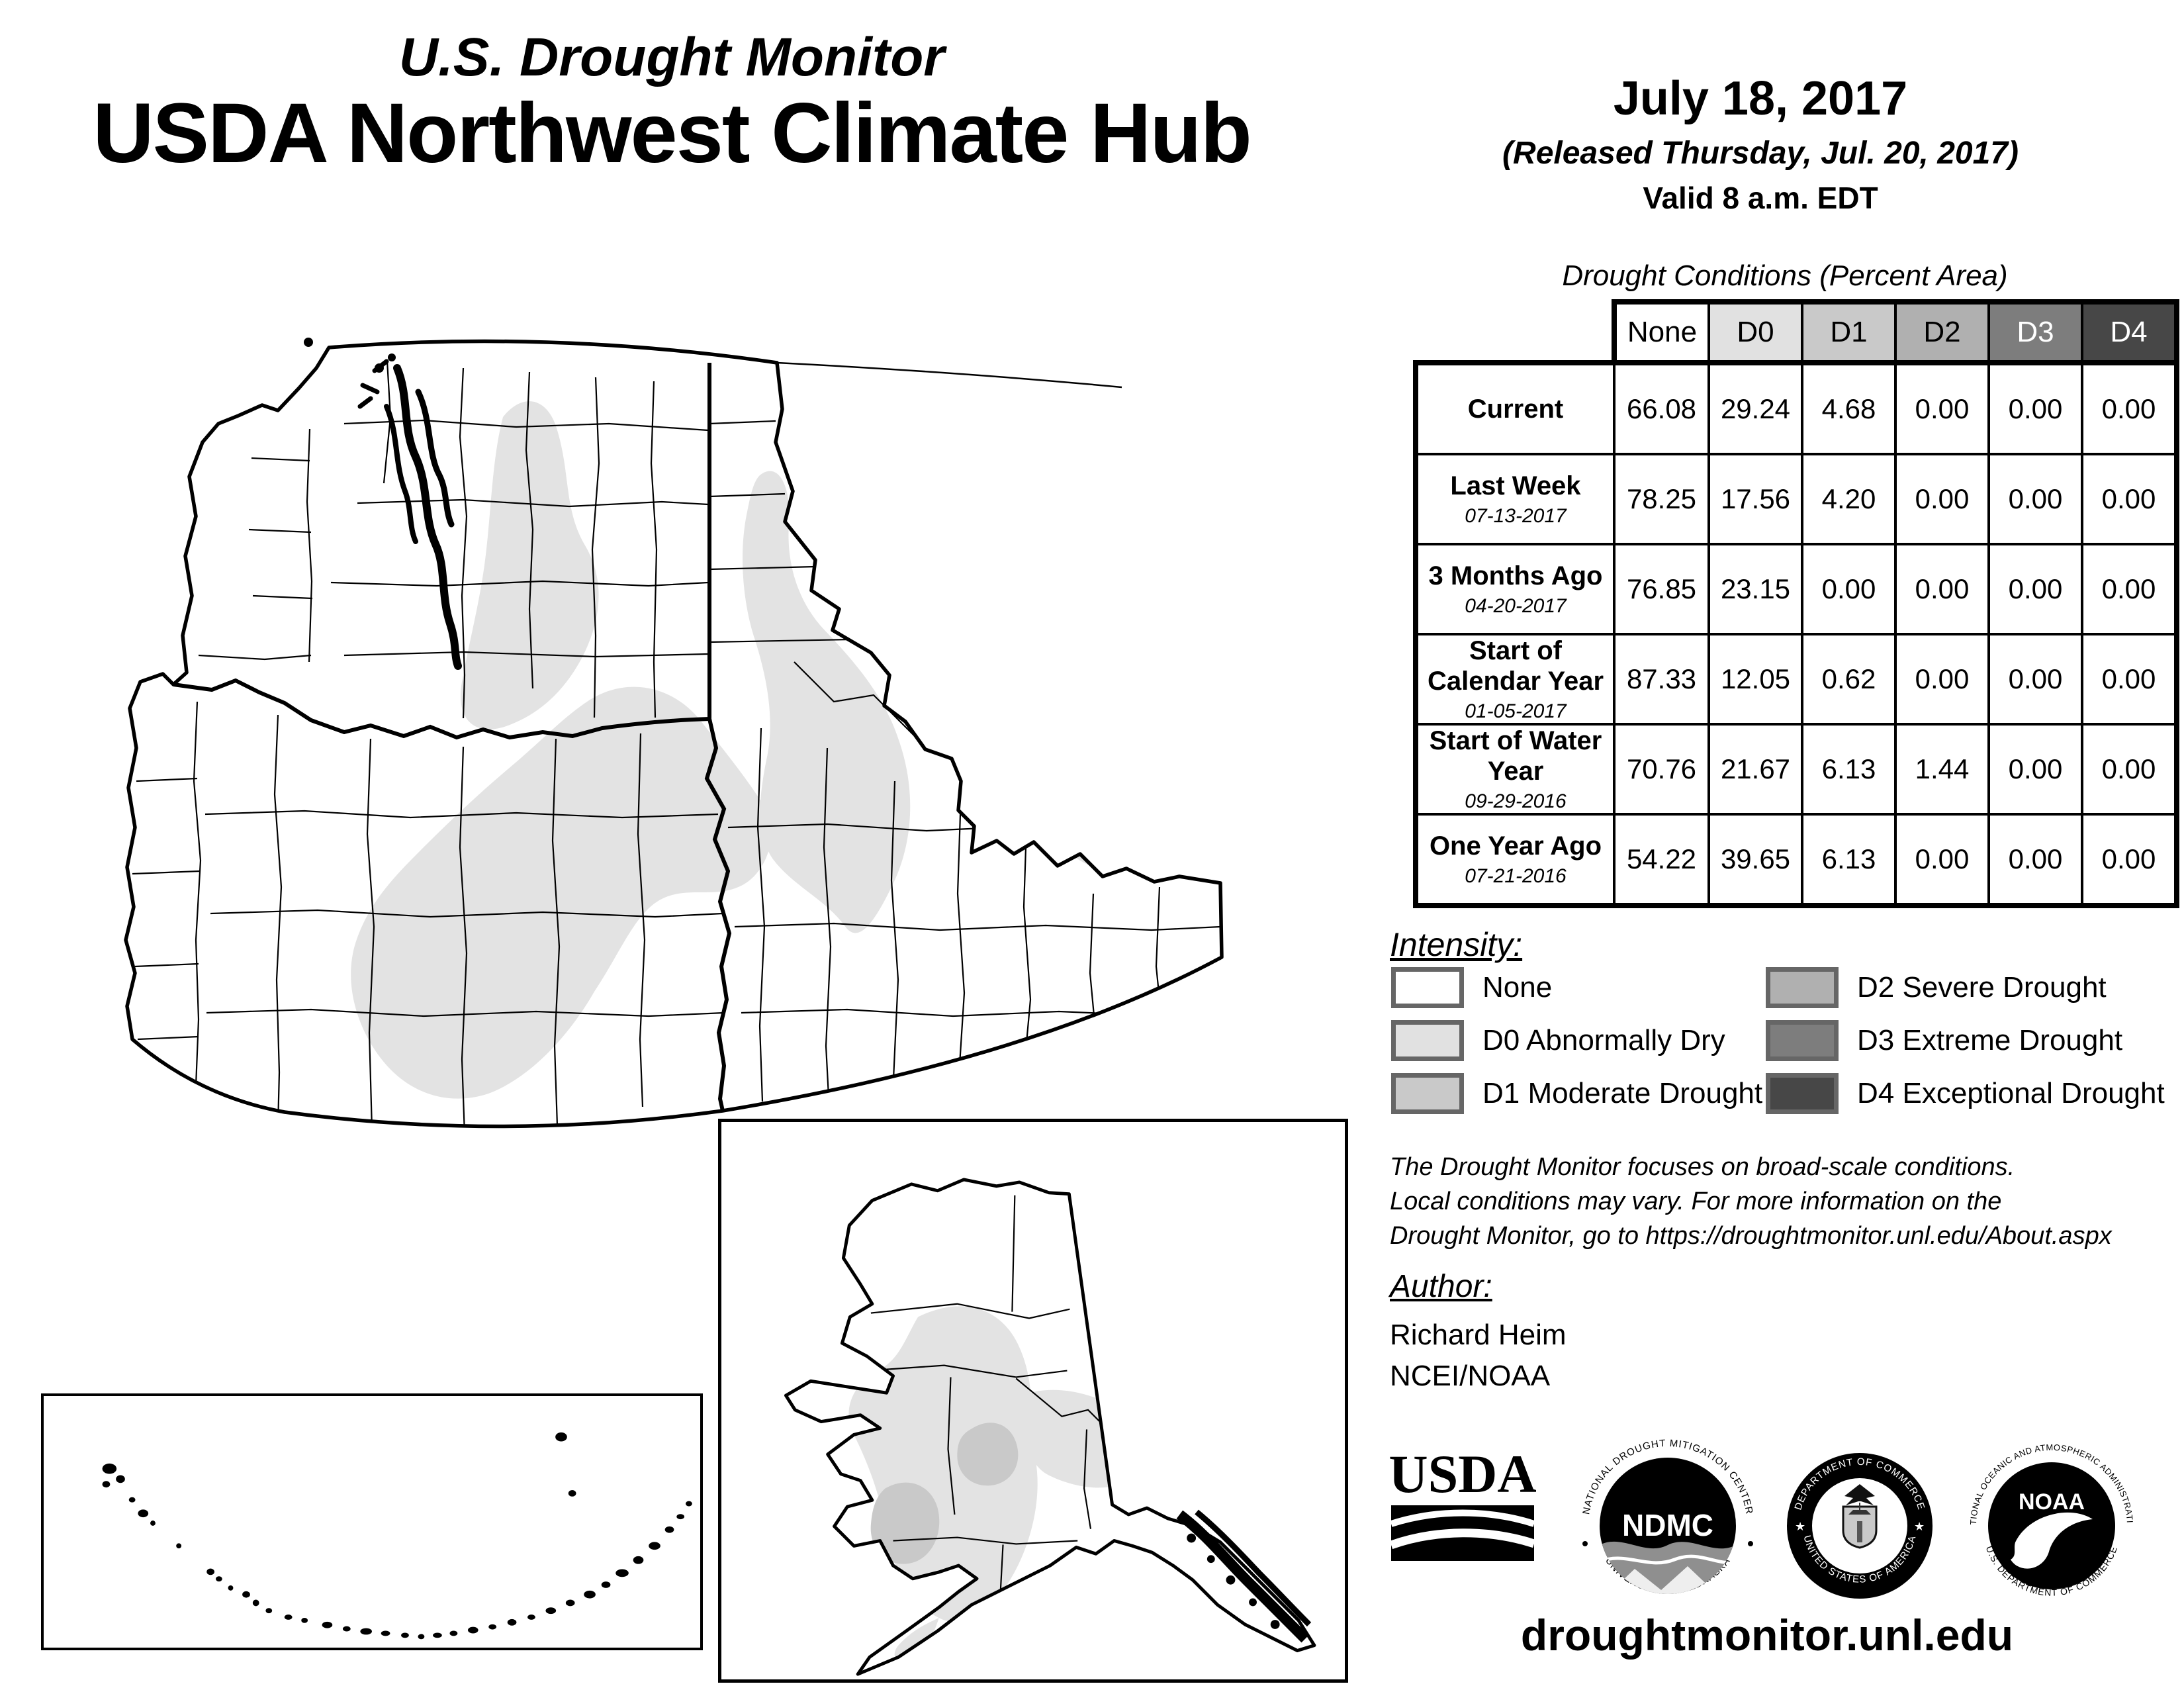  What do you see at coordinates (1849, 499) in the screenshot?
I see `cell-value: 4.20` at bounding box center [1849, 499].